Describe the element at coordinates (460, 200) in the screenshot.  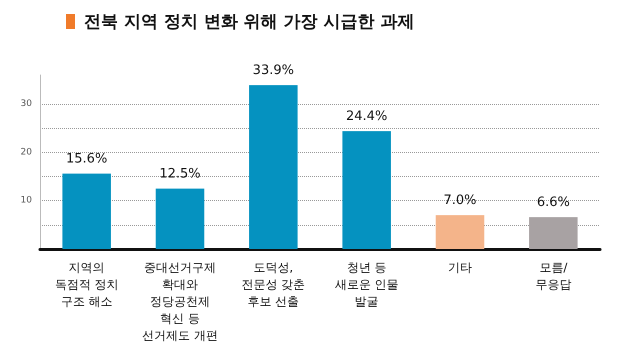
I see `data-label: 7.0%` at that location.